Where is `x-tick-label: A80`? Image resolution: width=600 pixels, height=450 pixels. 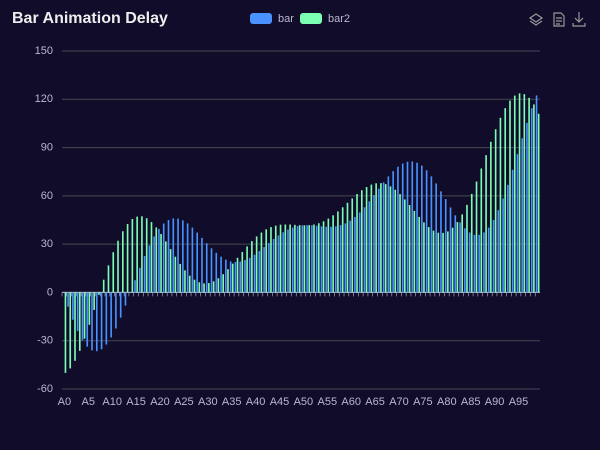 x-tick-label: A80 is located at coordinates (447, 402).